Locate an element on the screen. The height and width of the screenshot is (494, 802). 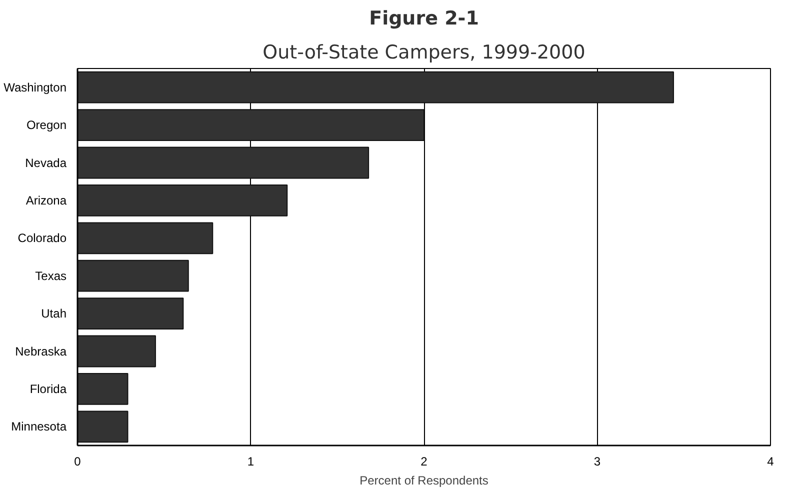
y-tick-label: Oregon is located at coordinates (46, 125).